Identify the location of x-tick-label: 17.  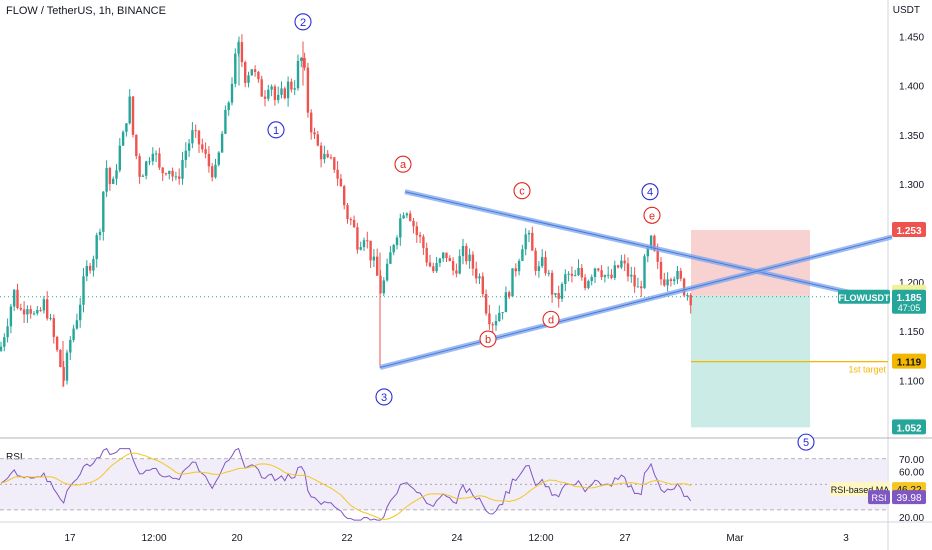
(70, 538).